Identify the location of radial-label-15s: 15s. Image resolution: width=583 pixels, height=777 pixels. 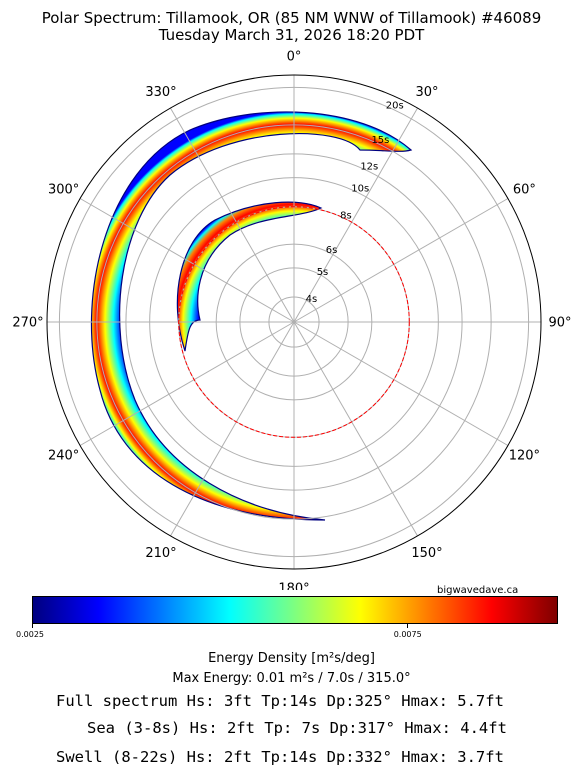
(380, 140).